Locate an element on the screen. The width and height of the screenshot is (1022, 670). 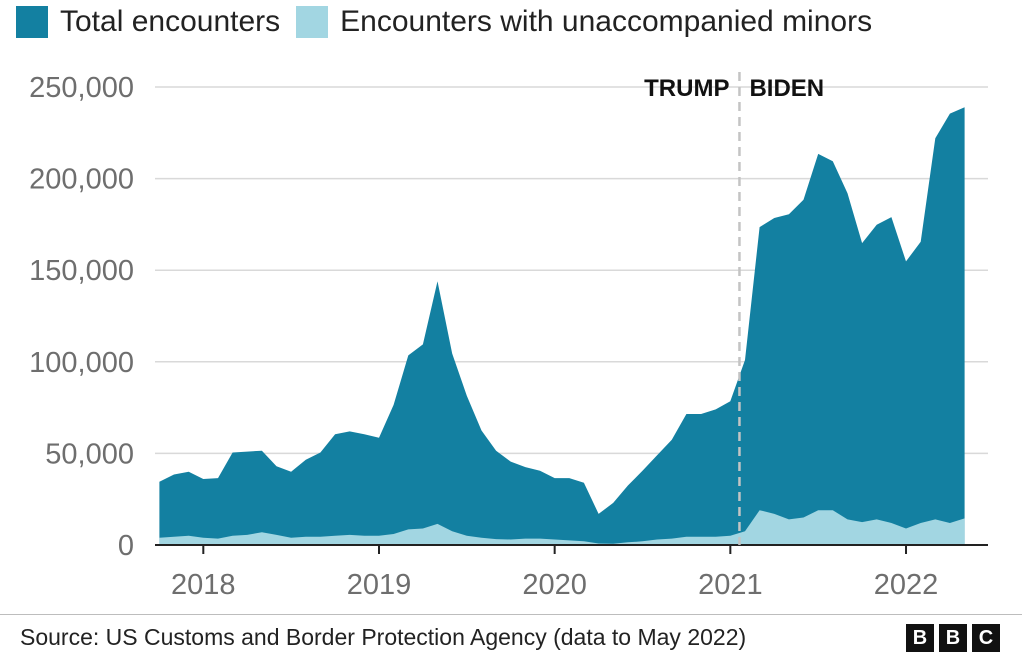
y-tick-label: 150,000 is located at coordinates (81, 271).